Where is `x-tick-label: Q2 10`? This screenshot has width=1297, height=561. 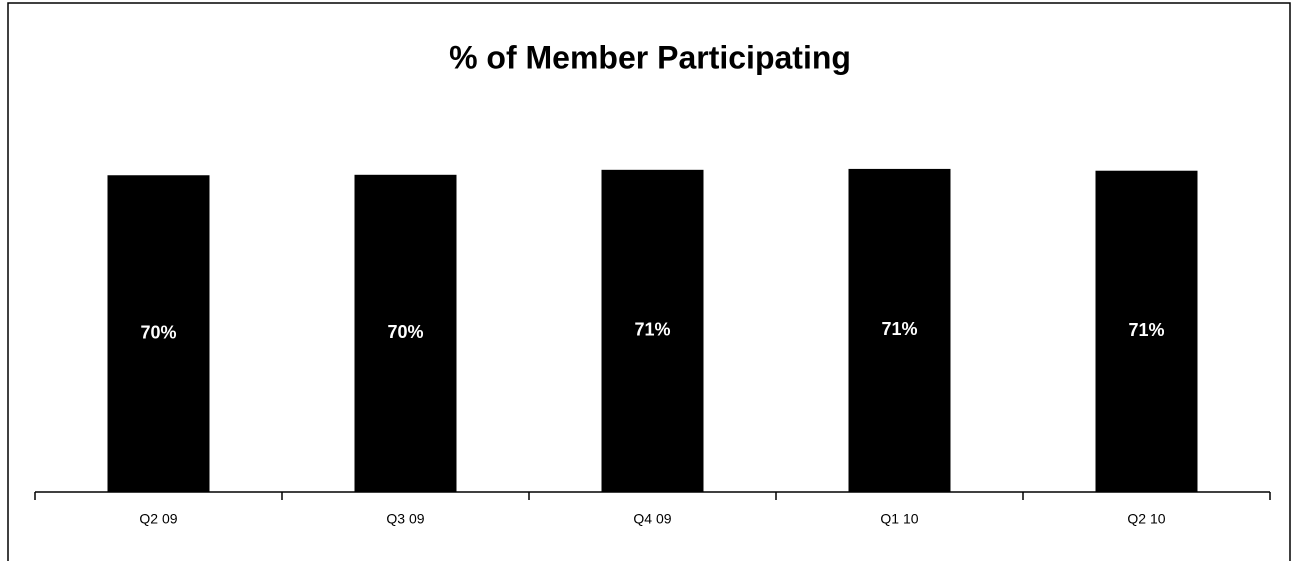
x-tick-label: Q2 10 is located at coordinates (1146, 519).